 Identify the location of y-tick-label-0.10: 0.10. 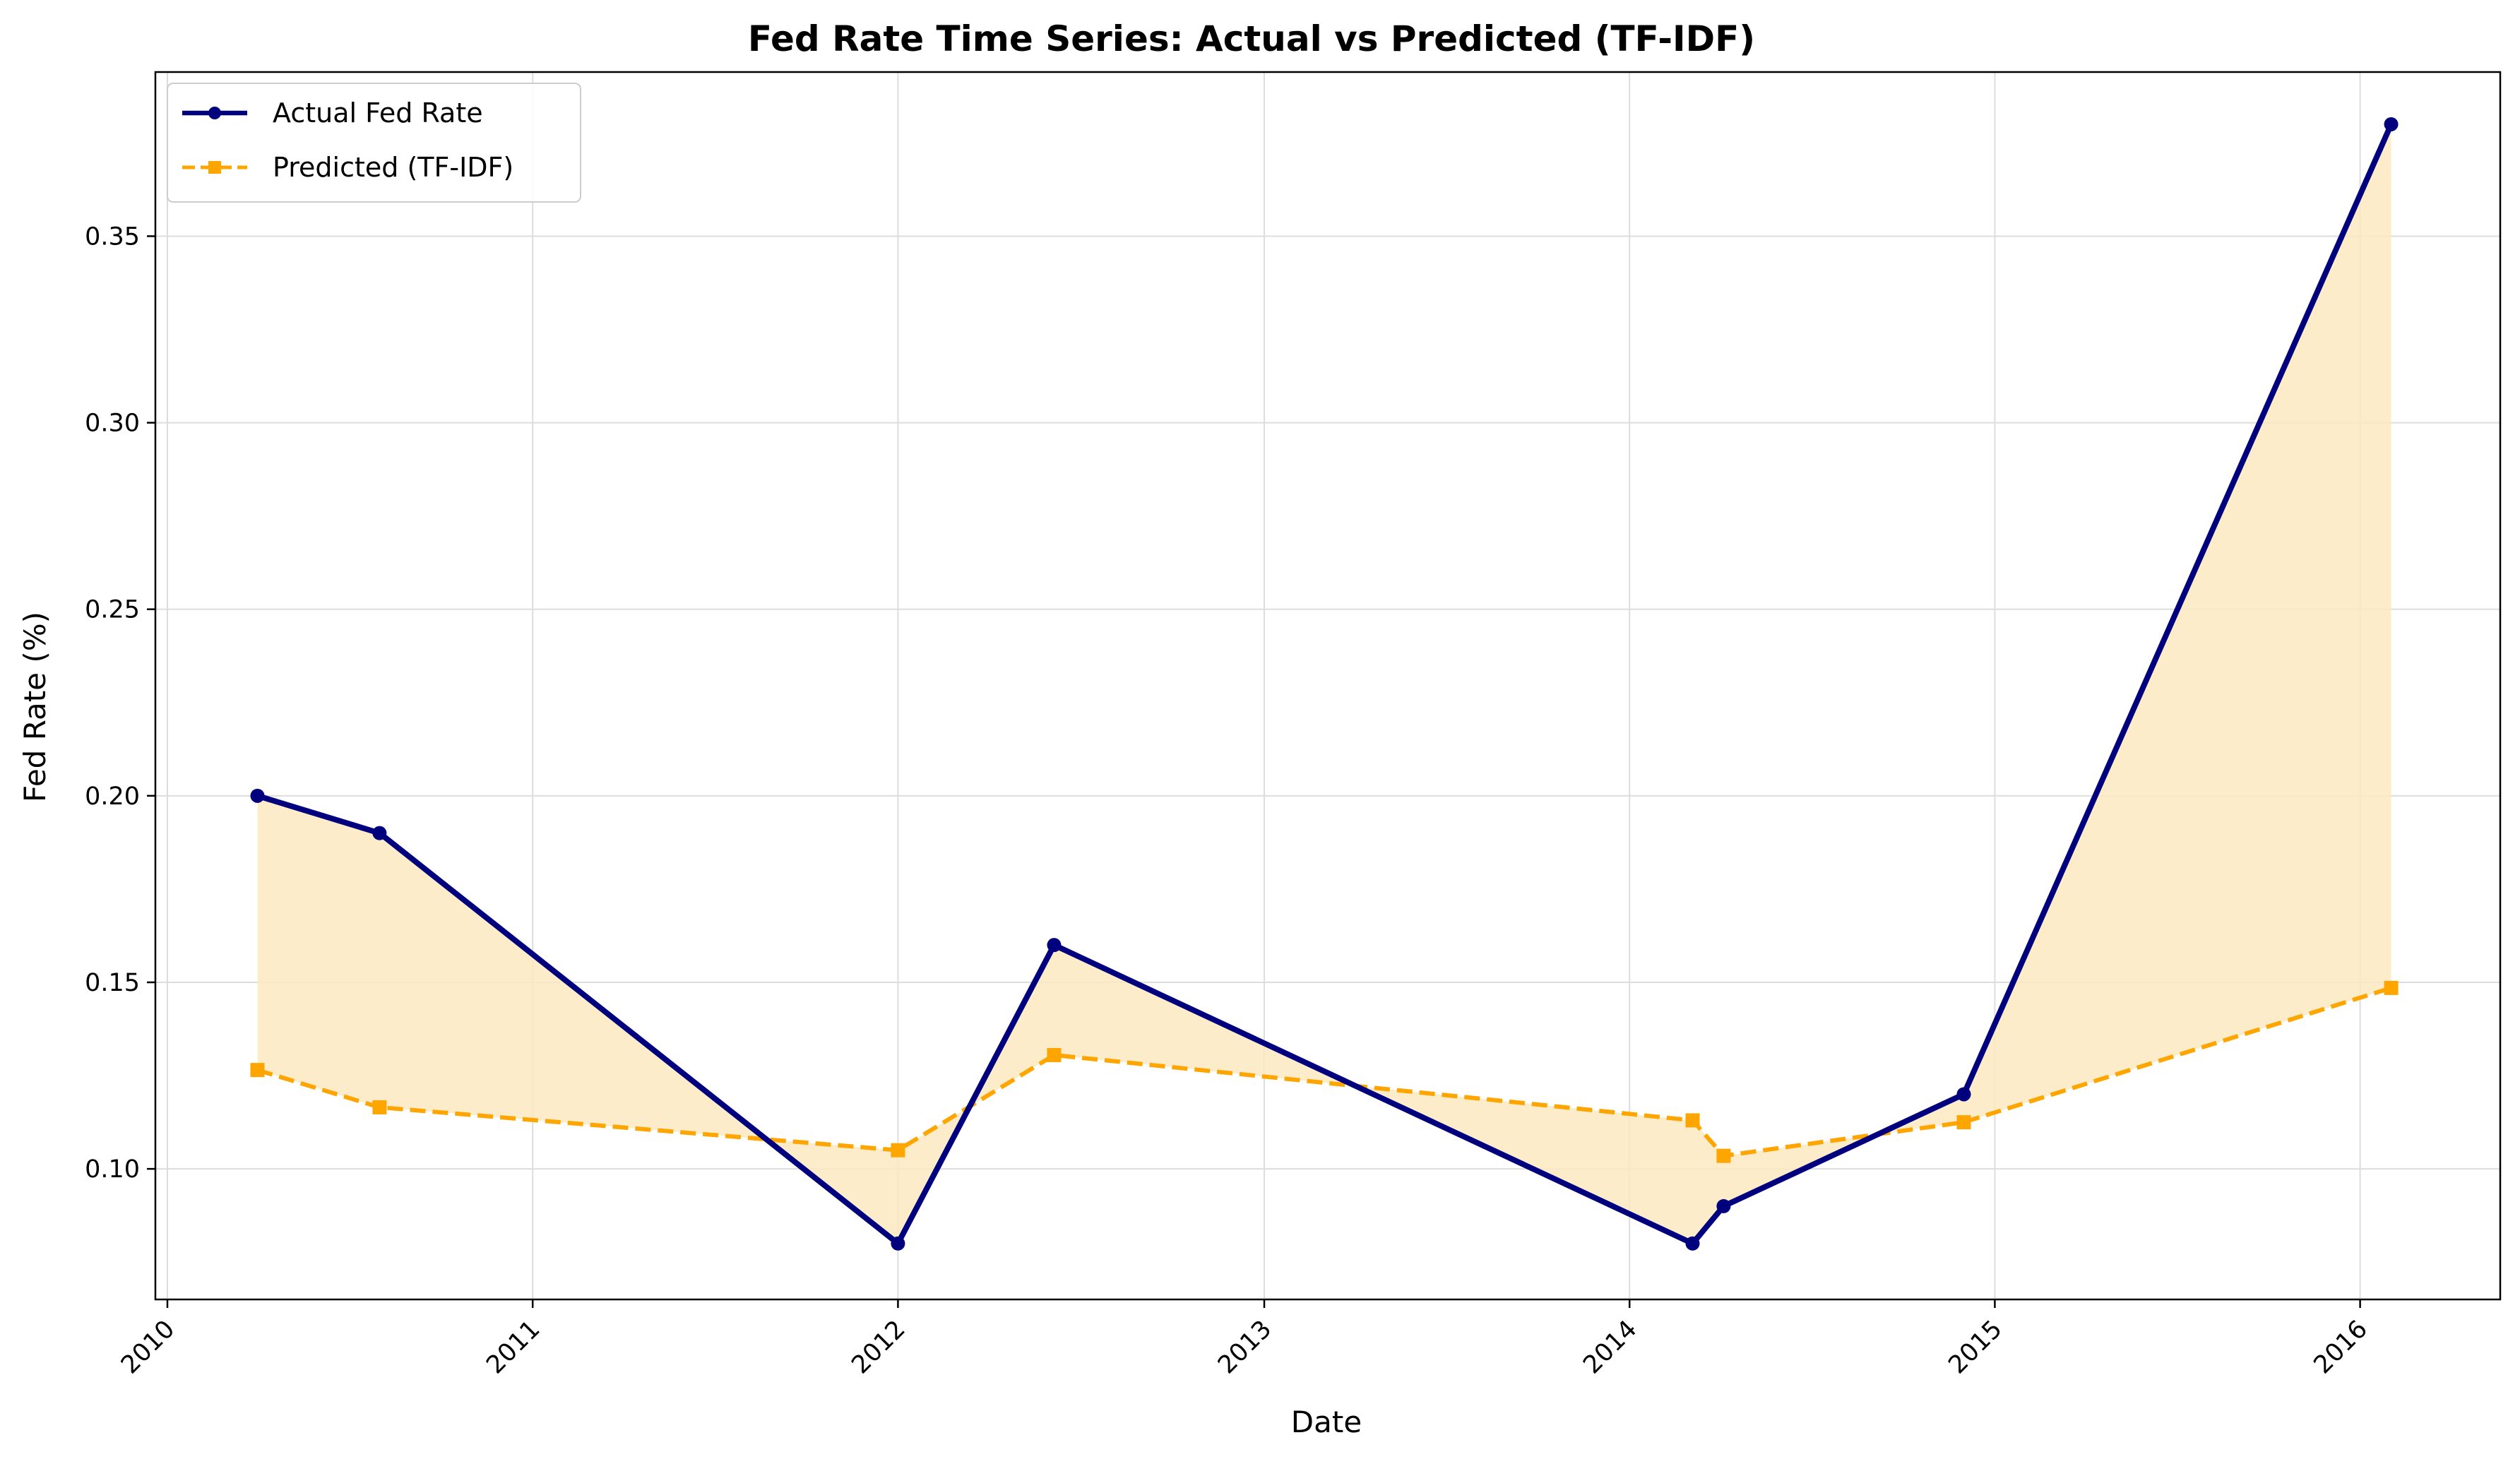
(113, 1169).